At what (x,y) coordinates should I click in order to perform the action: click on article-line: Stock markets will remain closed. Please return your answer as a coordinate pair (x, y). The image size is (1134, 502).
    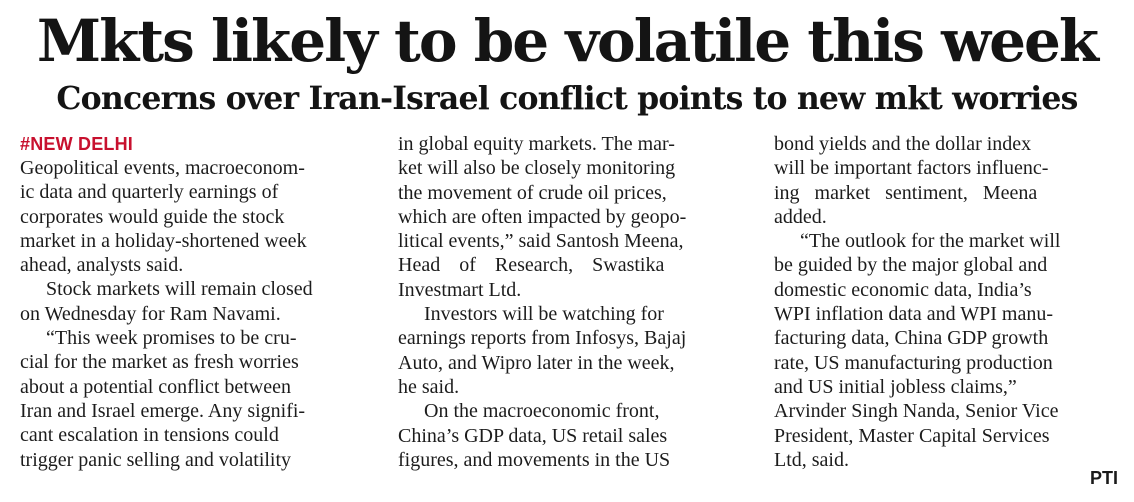
    Looking at the image, I should click on (179, 289).